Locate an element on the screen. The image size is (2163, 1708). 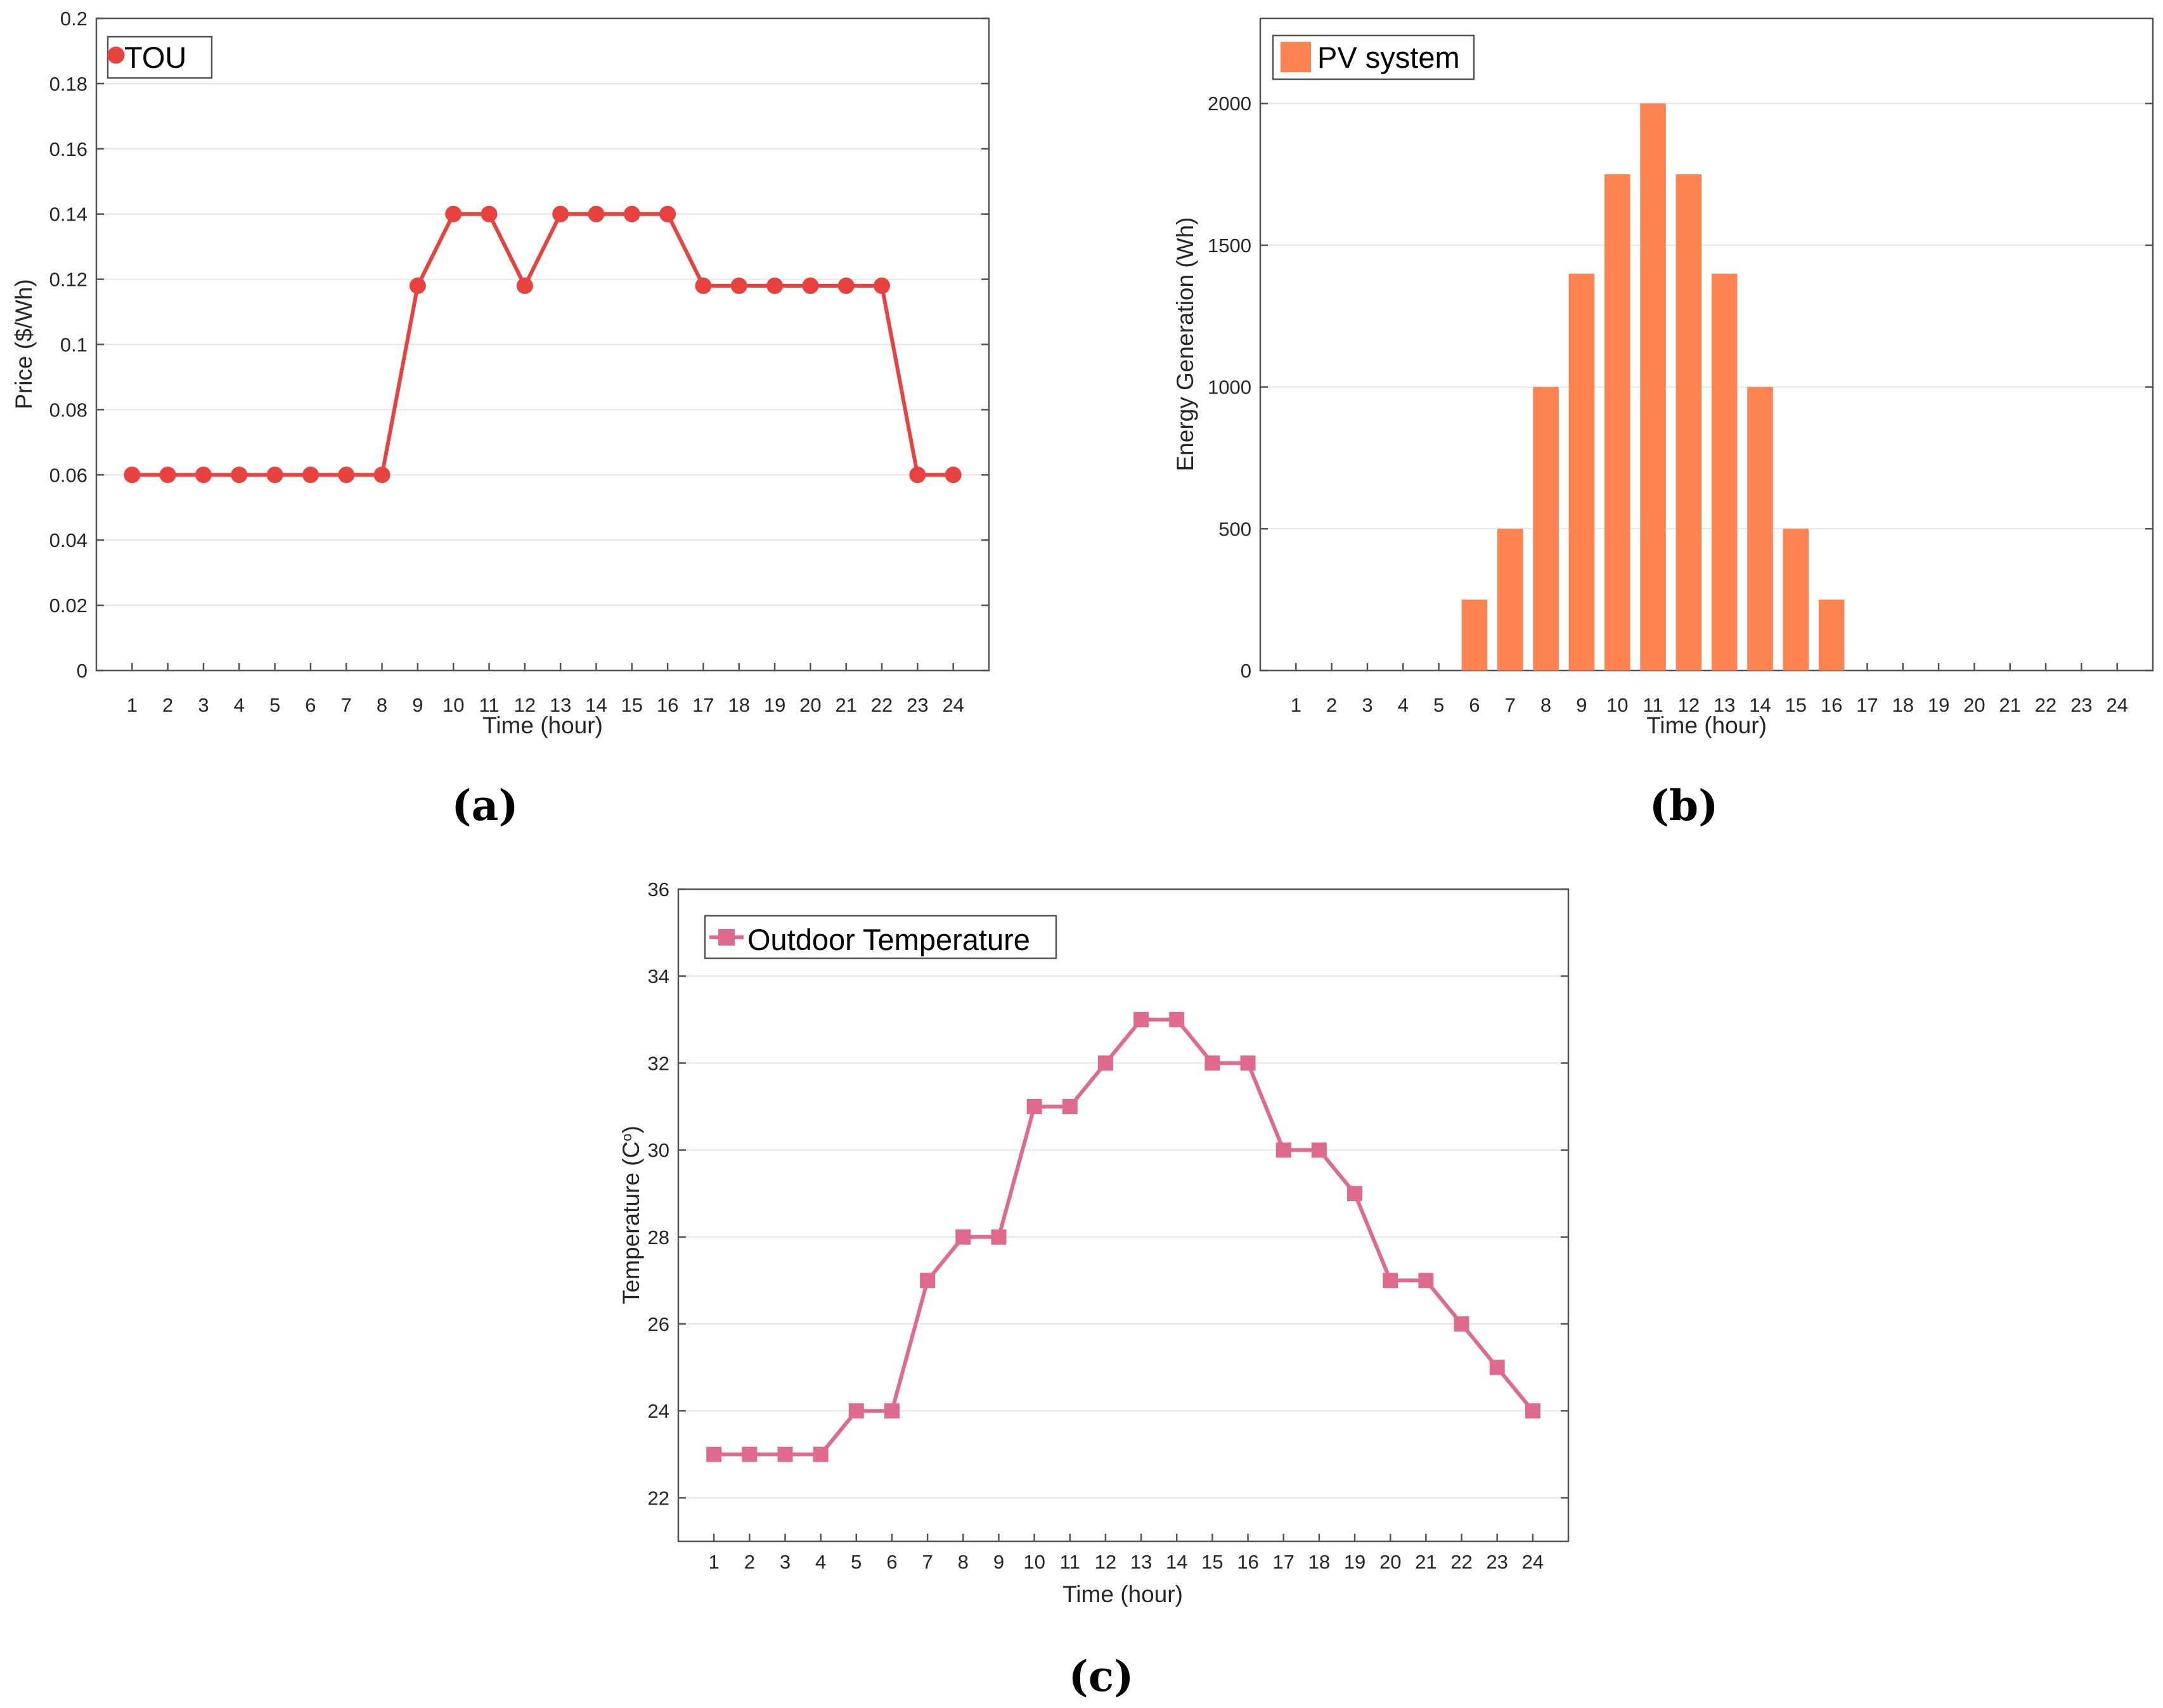
panel-b-x-tick-label: 2 is located at coordinates (1331, 705).